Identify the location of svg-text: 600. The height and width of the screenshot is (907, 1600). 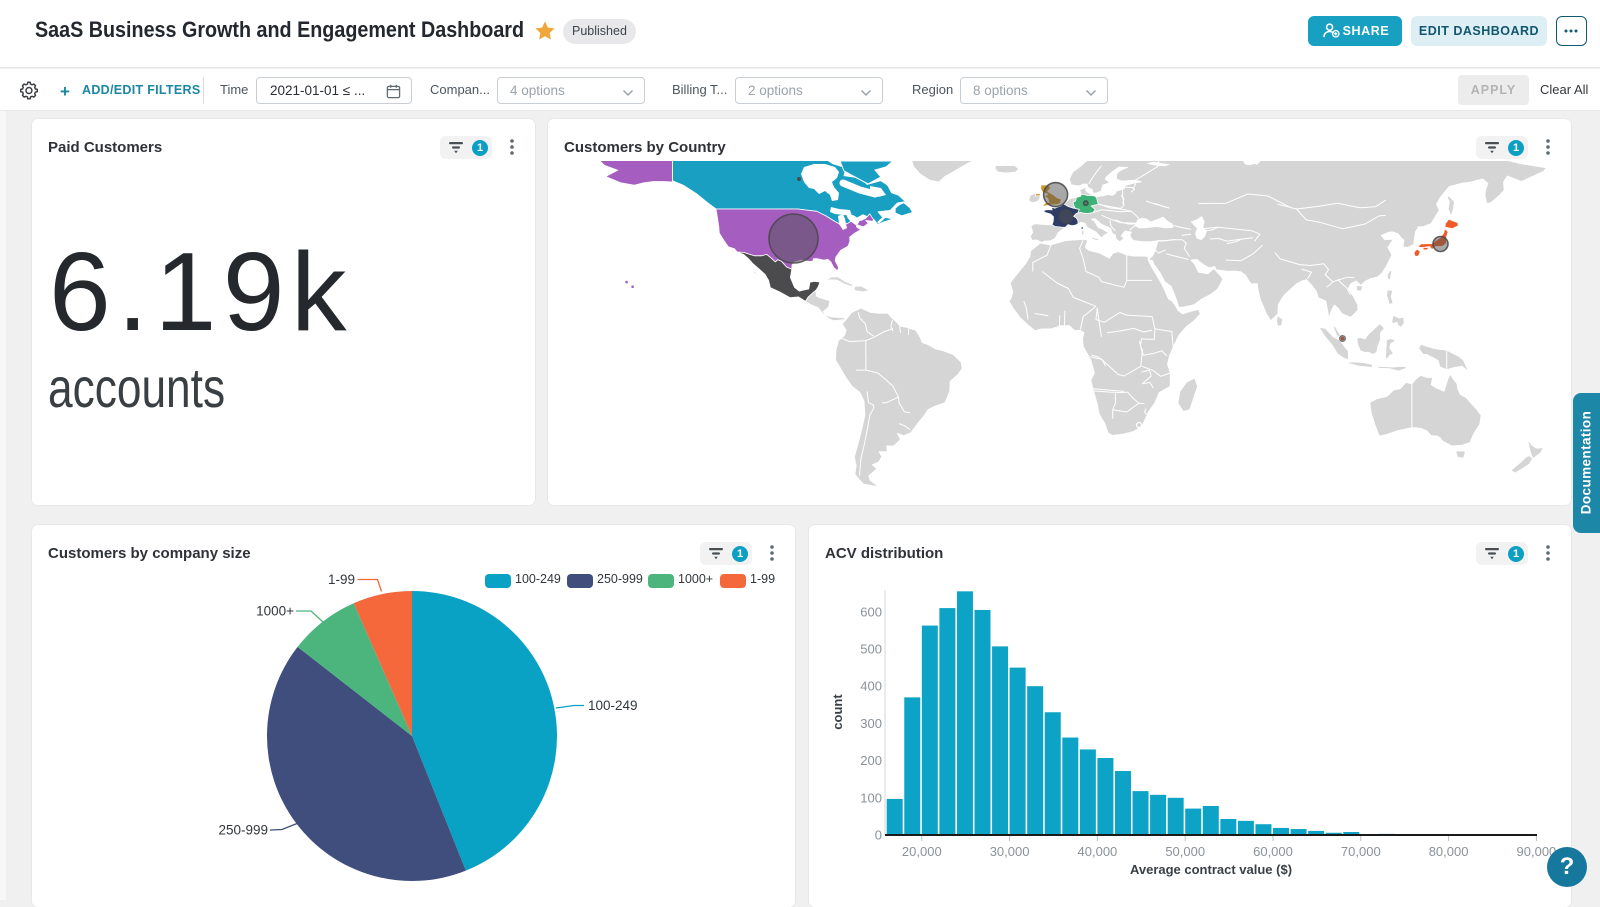
(871, 611).